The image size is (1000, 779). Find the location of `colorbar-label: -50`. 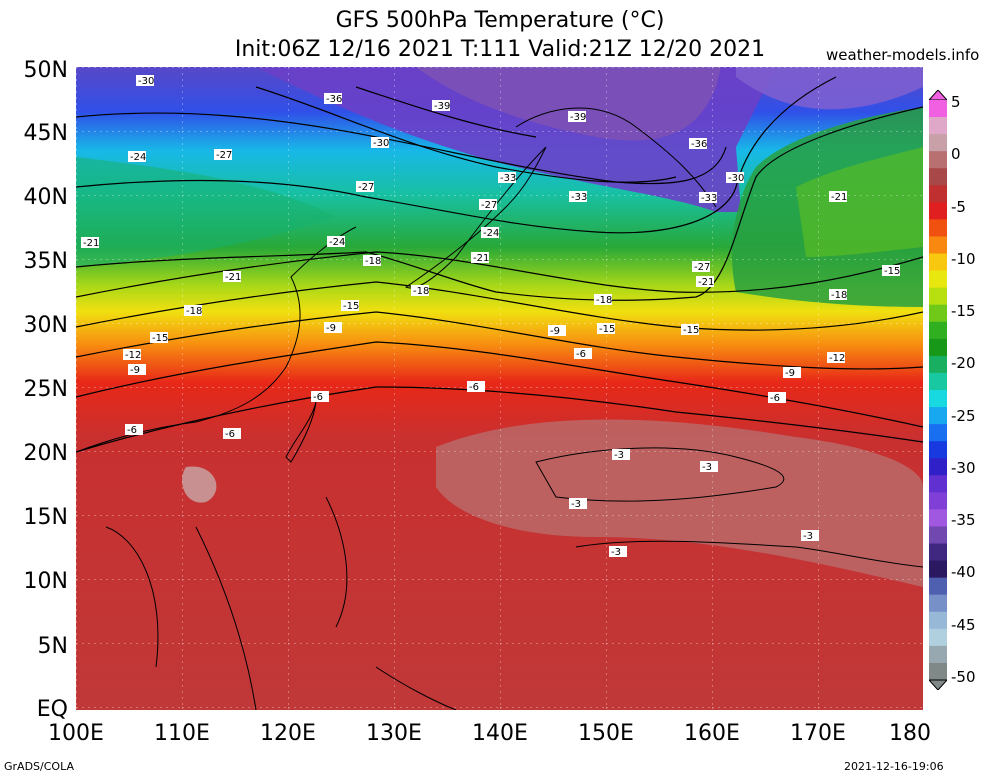

colorbar-label: -50 is located at coordinates (963, 677).